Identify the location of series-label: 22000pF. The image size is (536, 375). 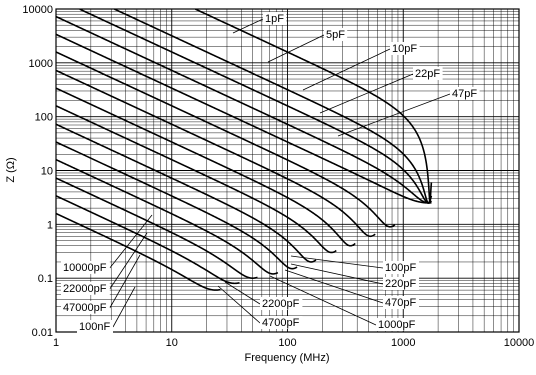
(85, 289).